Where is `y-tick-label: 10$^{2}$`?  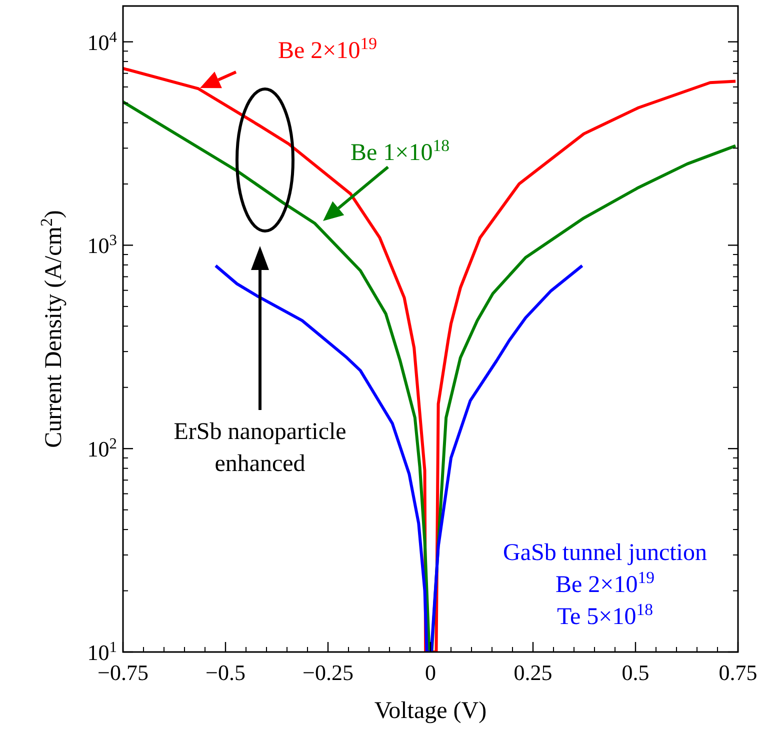
y-tick-label: 10$^{2}$ is located at coordinates (102, 448).